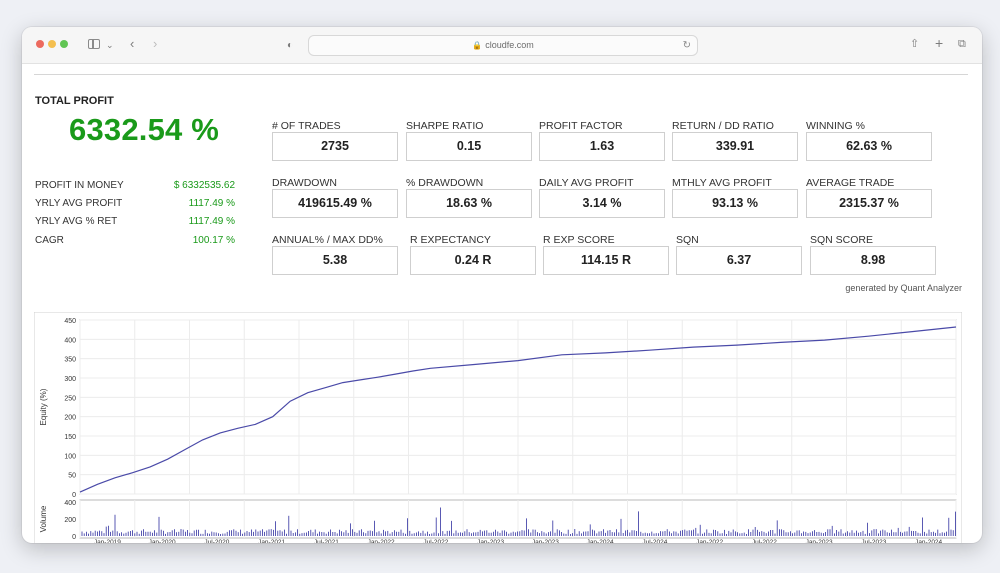 The width and height of the screenshot is (1000, 573). Describe the element at coordinates (606, 260) in the screenshot. I see `metric-value: 114.15 R` at that location.